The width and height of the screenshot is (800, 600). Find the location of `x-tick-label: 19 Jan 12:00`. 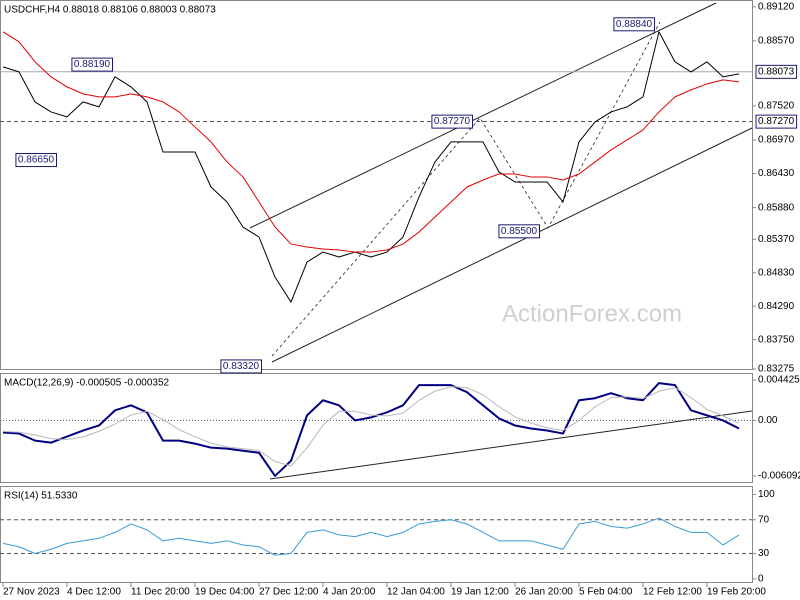

x-tick-label: 19 Jan 12:00 is located at coordinates (480, 592).